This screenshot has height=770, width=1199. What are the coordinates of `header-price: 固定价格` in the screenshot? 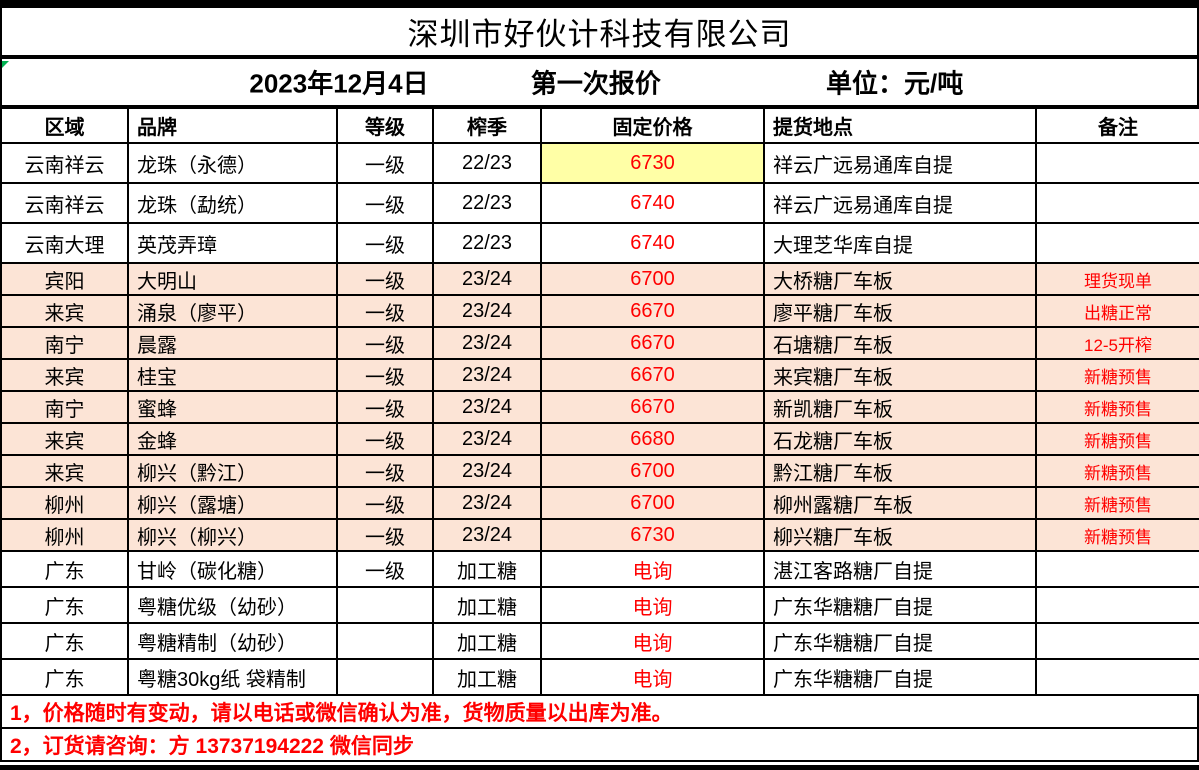 It's located at (652, 125).